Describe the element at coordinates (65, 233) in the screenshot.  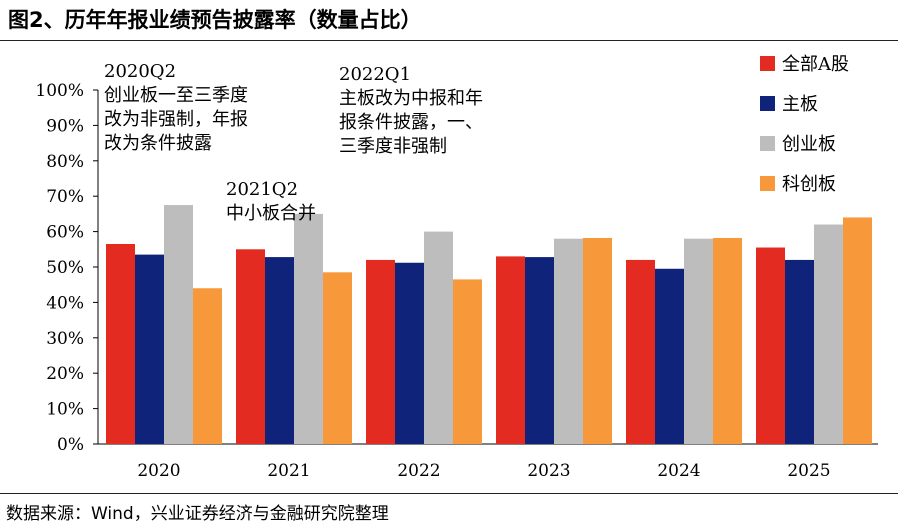
I see `y-tick-label: 60%` at that location.